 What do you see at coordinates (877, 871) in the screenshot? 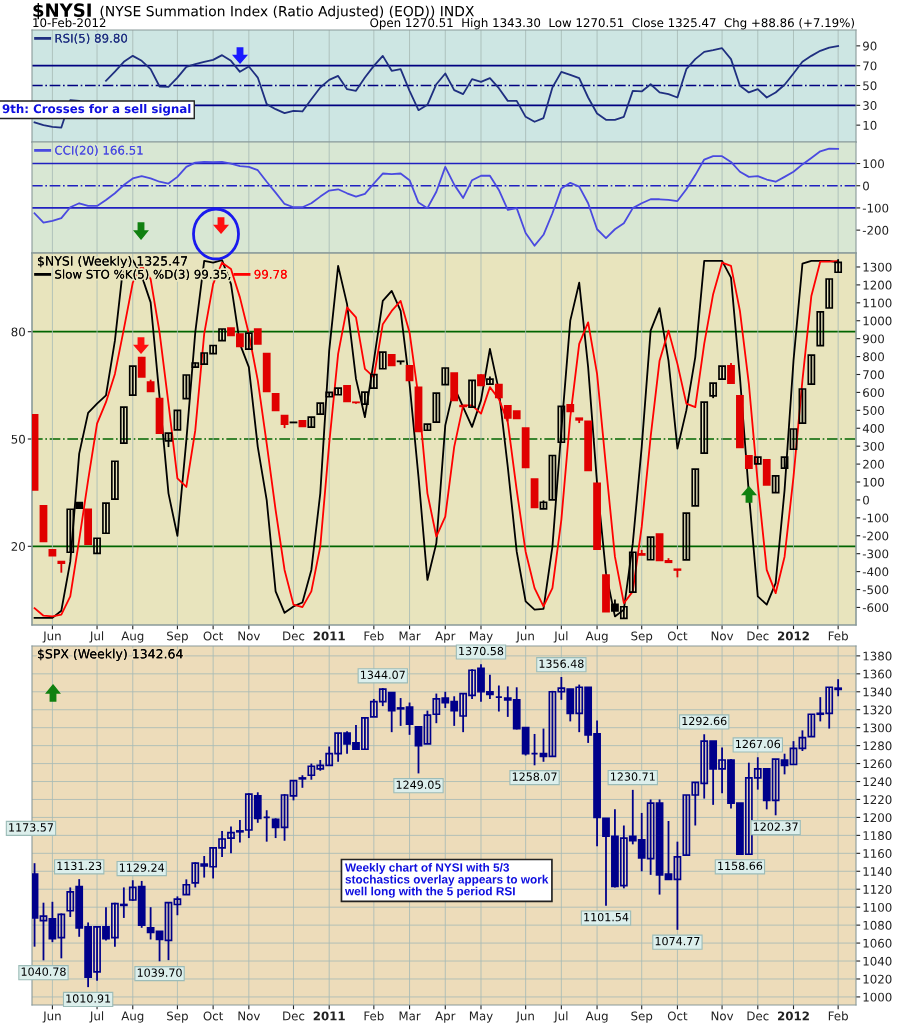
I see `y-tick-label: 1140` at bounding box center [877, 871].